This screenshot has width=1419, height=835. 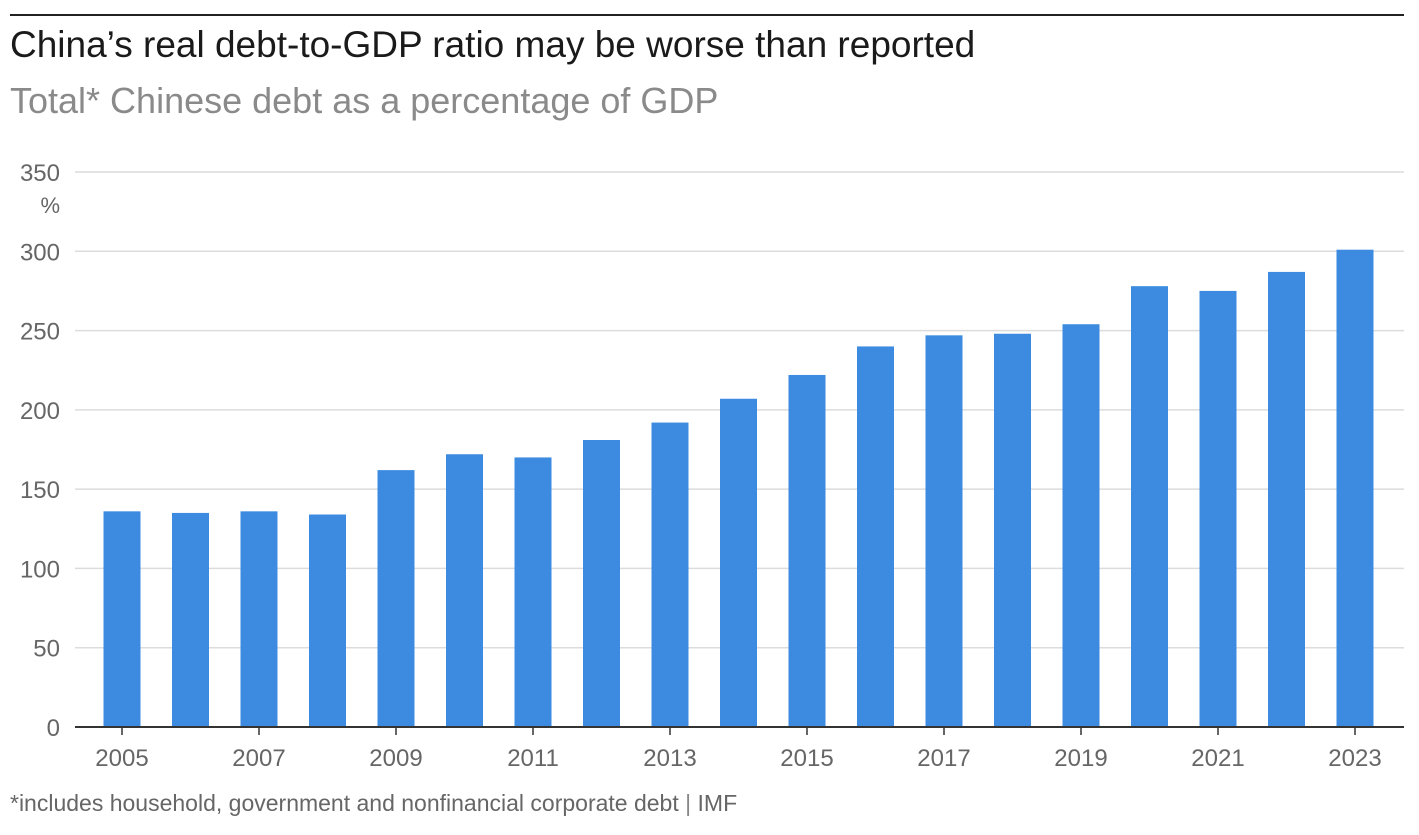 I want to click on x-tick-label: 2019, so click(x=1080, y=758).